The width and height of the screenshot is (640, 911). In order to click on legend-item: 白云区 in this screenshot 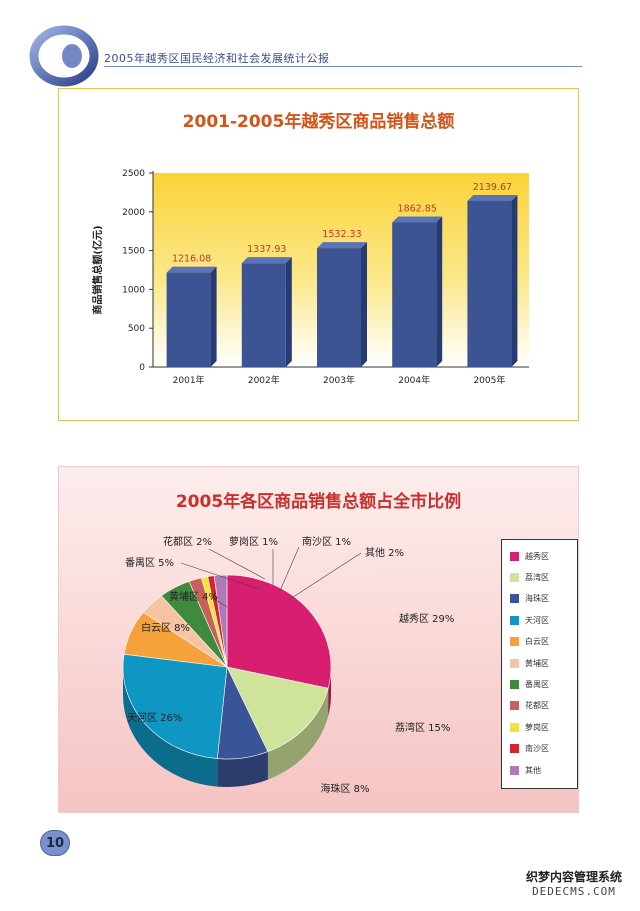, I will do `click(529, 642)`.